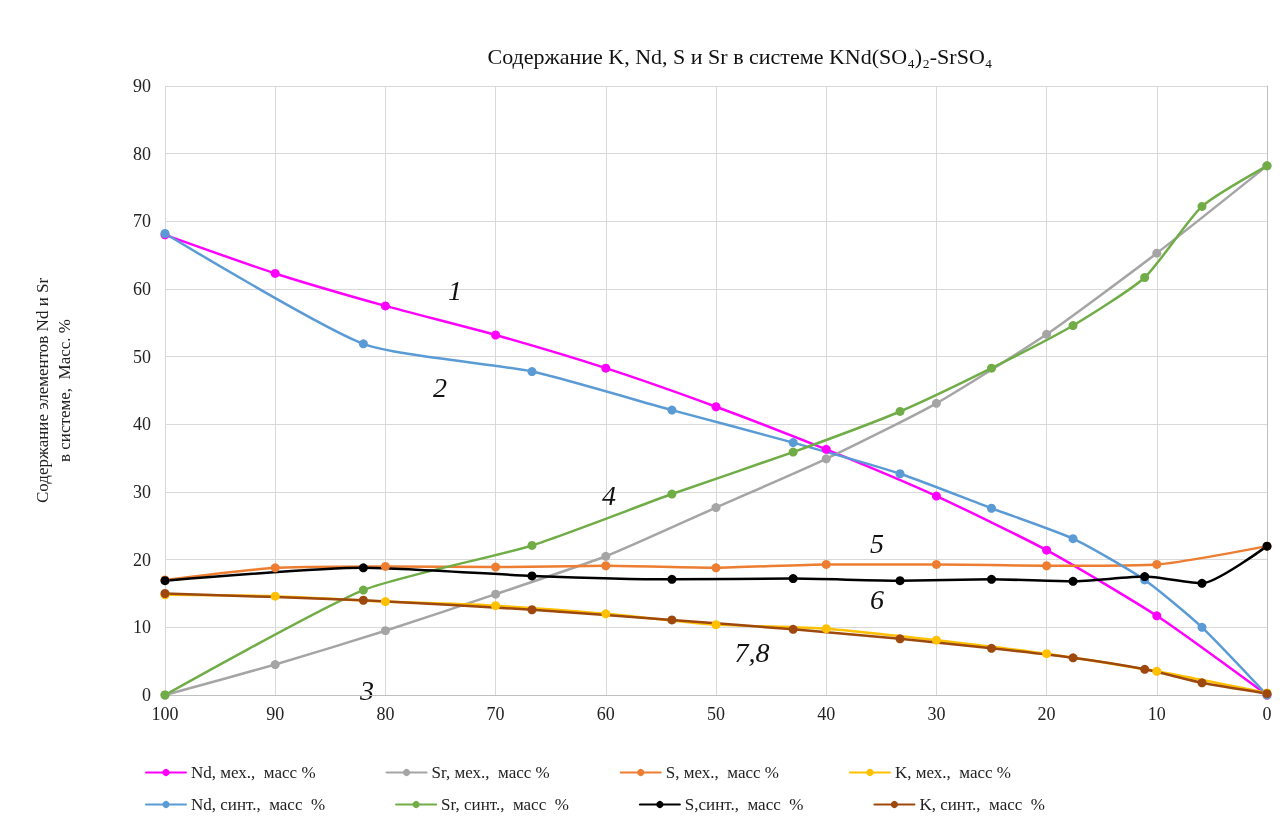 The image size is (1284, 834). What do you see at coordinates (609, 495) in the screenshot?
I see `annotation: 4` at bounding box center [609, 495].